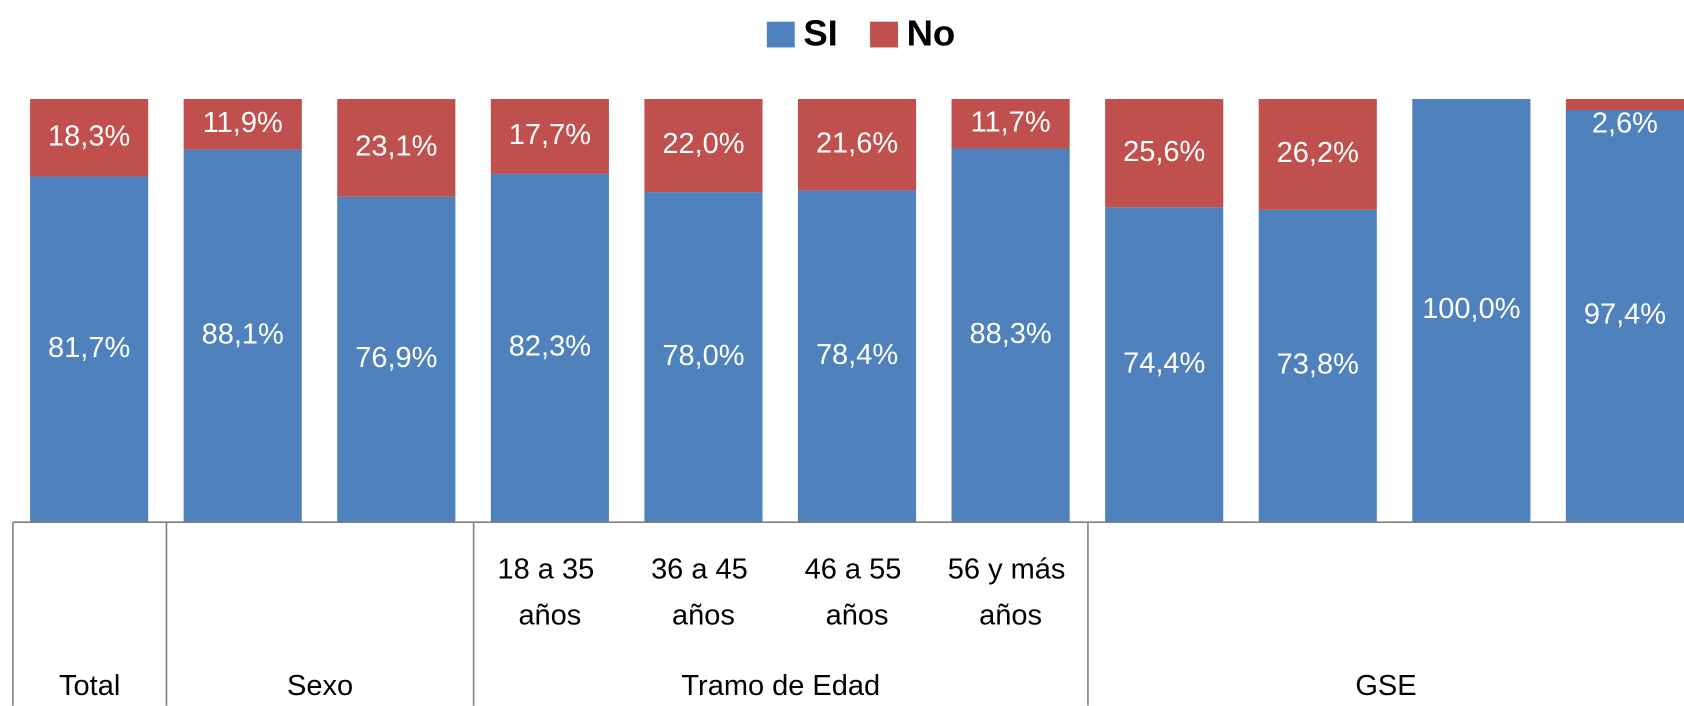  I want to click on legend-label: SI, so click(820, 32).